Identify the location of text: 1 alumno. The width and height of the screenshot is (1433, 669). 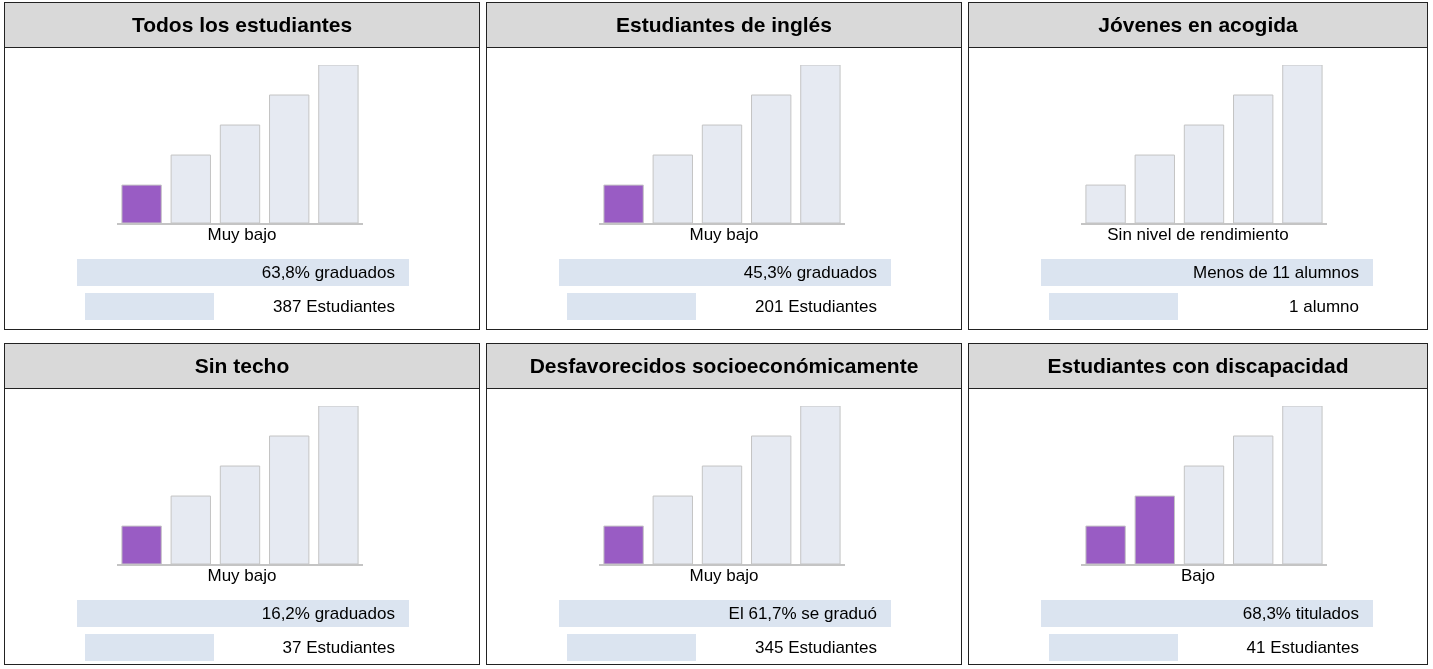
(1324, 306).